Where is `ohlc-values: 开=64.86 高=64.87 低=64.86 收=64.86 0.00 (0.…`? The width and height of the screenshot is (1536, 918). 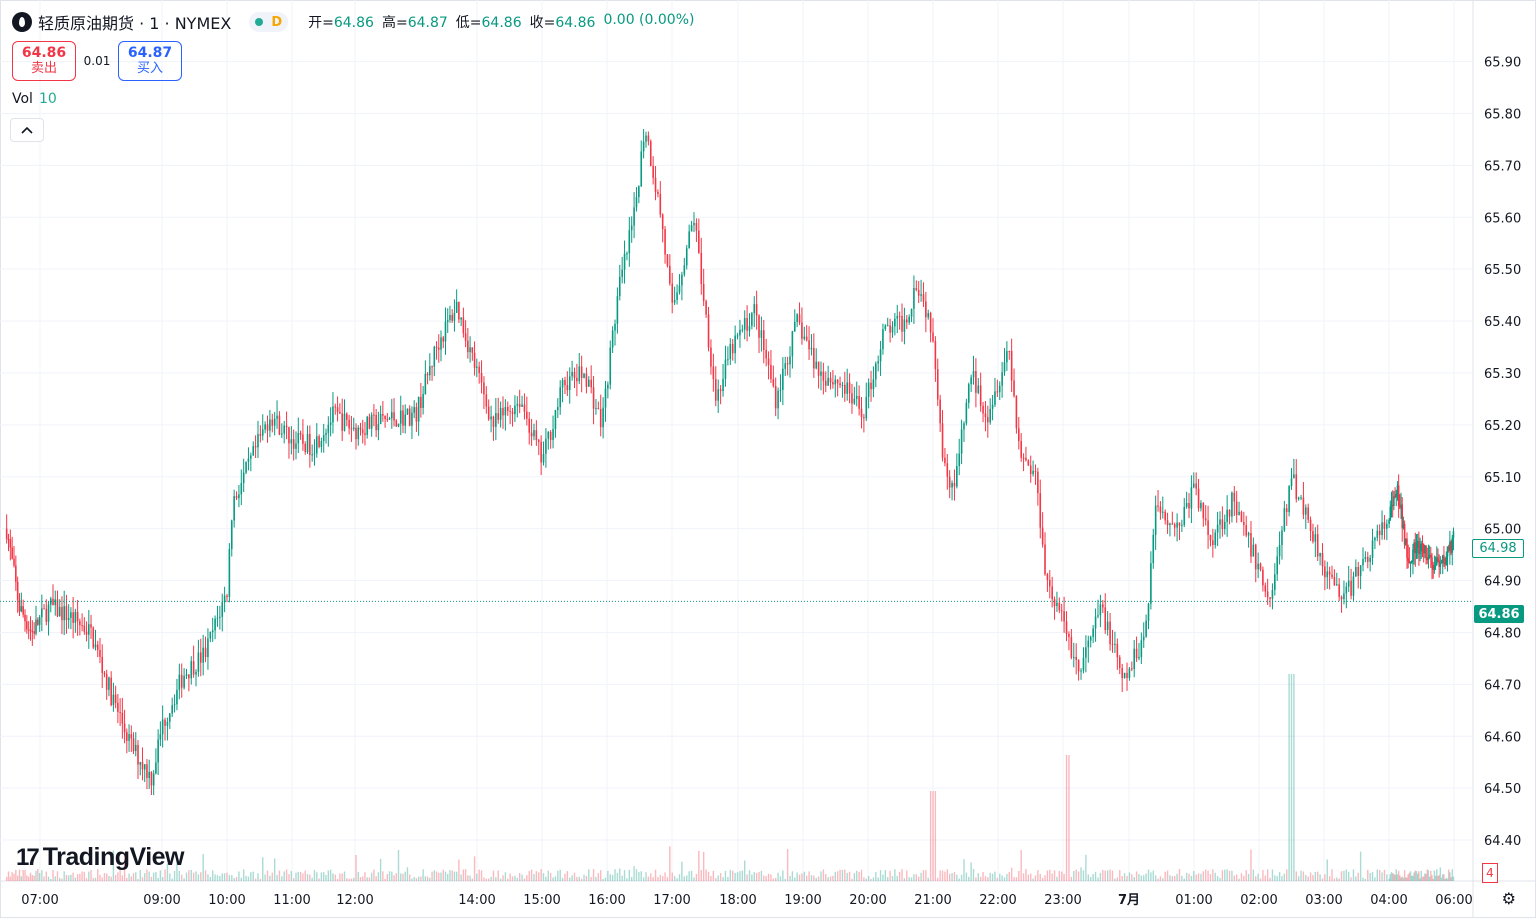 ohlc-values: 开=64.86 高=64.87 低=64.86 收=64.86 0.00 (0.… is located at coordinates (501, 22).